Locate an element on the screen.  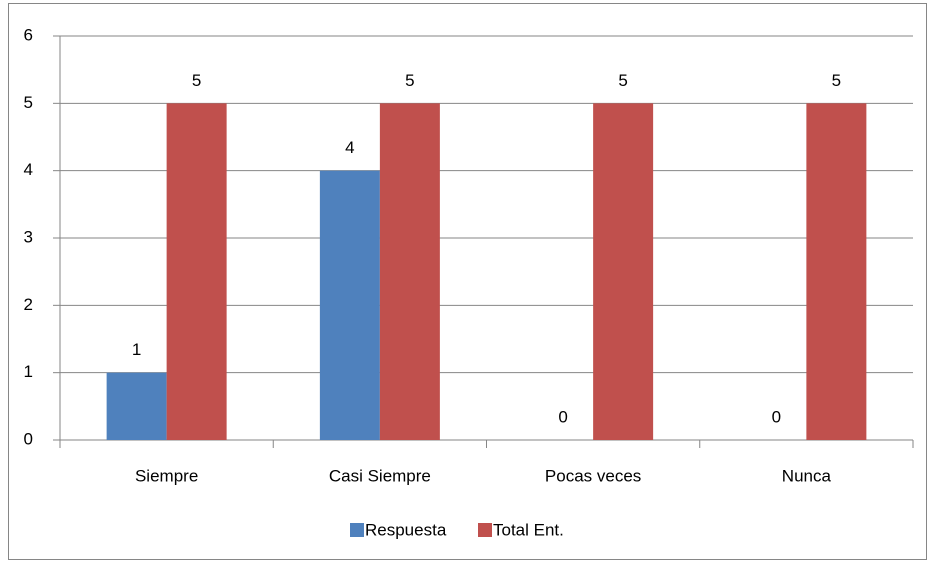
y-tick-label: 5 is located at coordinates (28, 102).